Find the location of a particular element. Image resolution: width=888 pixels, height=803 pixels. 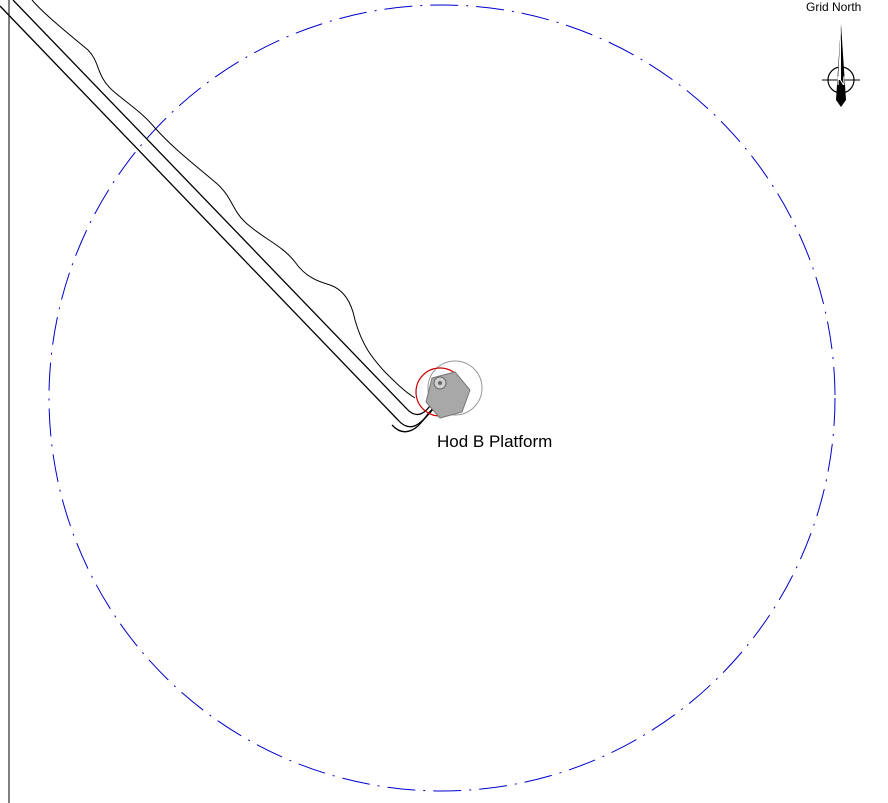

pipeline-third is located at coordinates (414, 419).